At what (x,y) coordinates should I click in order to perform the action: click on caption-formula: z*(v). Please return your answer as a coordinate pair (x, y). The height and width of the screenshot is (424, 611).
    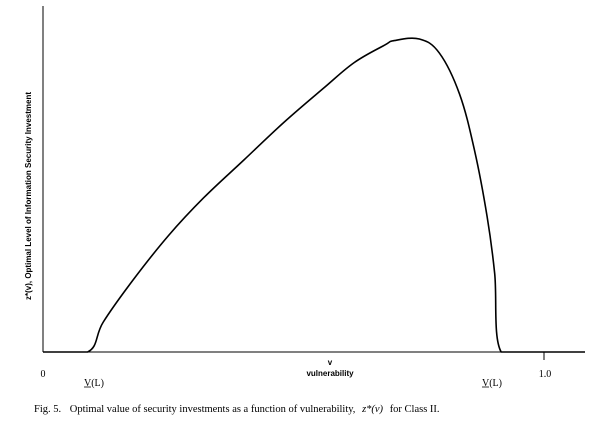
    Looking at the image, I should click on (372, 409).